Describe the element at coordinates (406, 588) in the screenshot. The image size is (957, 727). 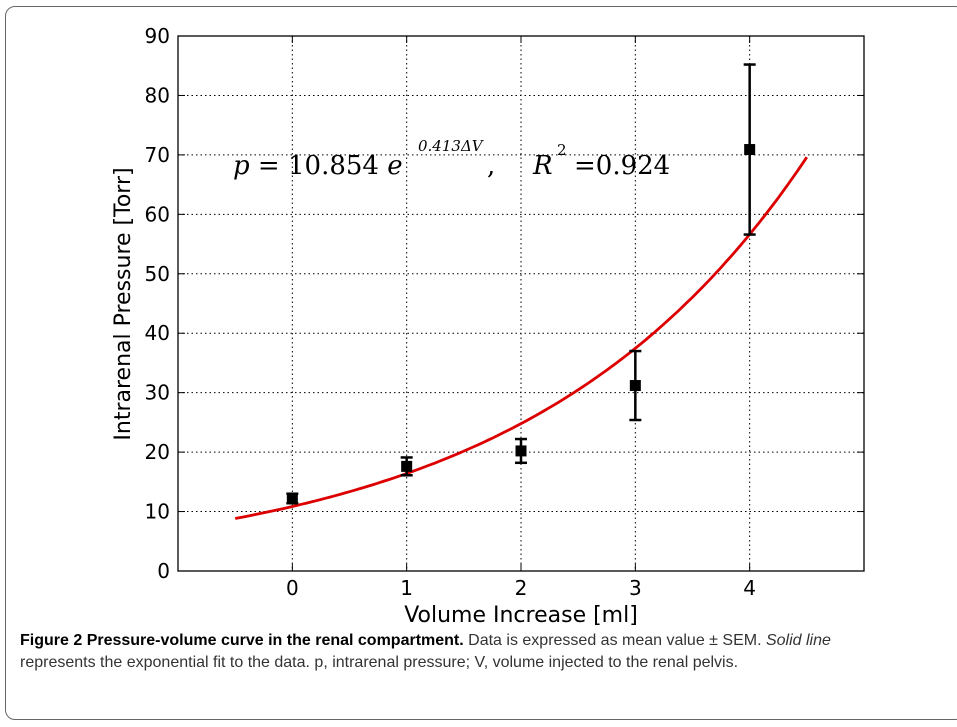
I see `x-tick-label: 1` at that location.